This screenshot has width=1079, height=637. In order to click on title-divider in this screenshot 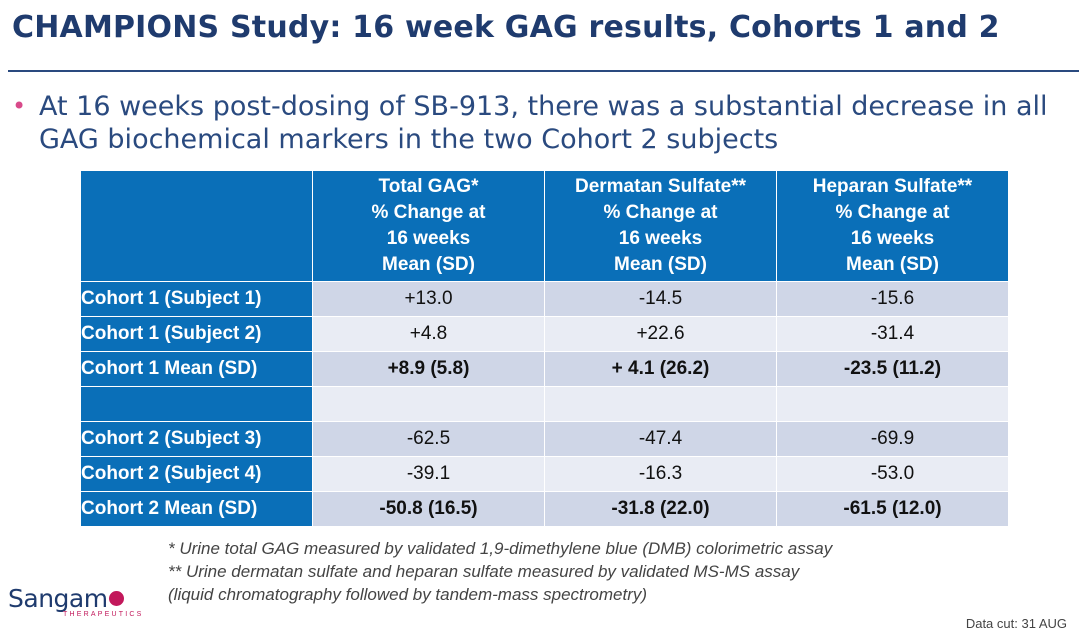, I will do `click(543, 71)`.